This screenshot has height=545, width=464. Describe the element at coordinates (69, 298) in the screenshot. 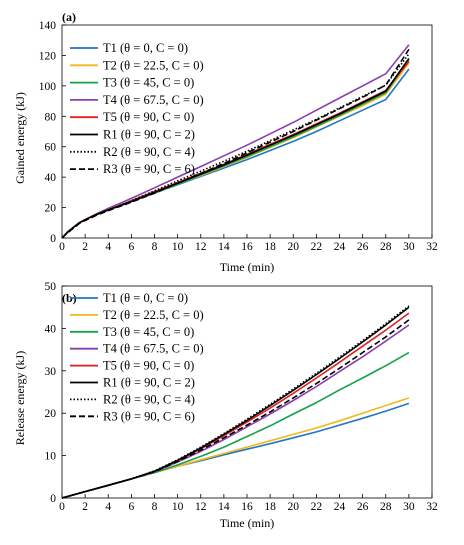

I see `panel-label: (b)` at that location.